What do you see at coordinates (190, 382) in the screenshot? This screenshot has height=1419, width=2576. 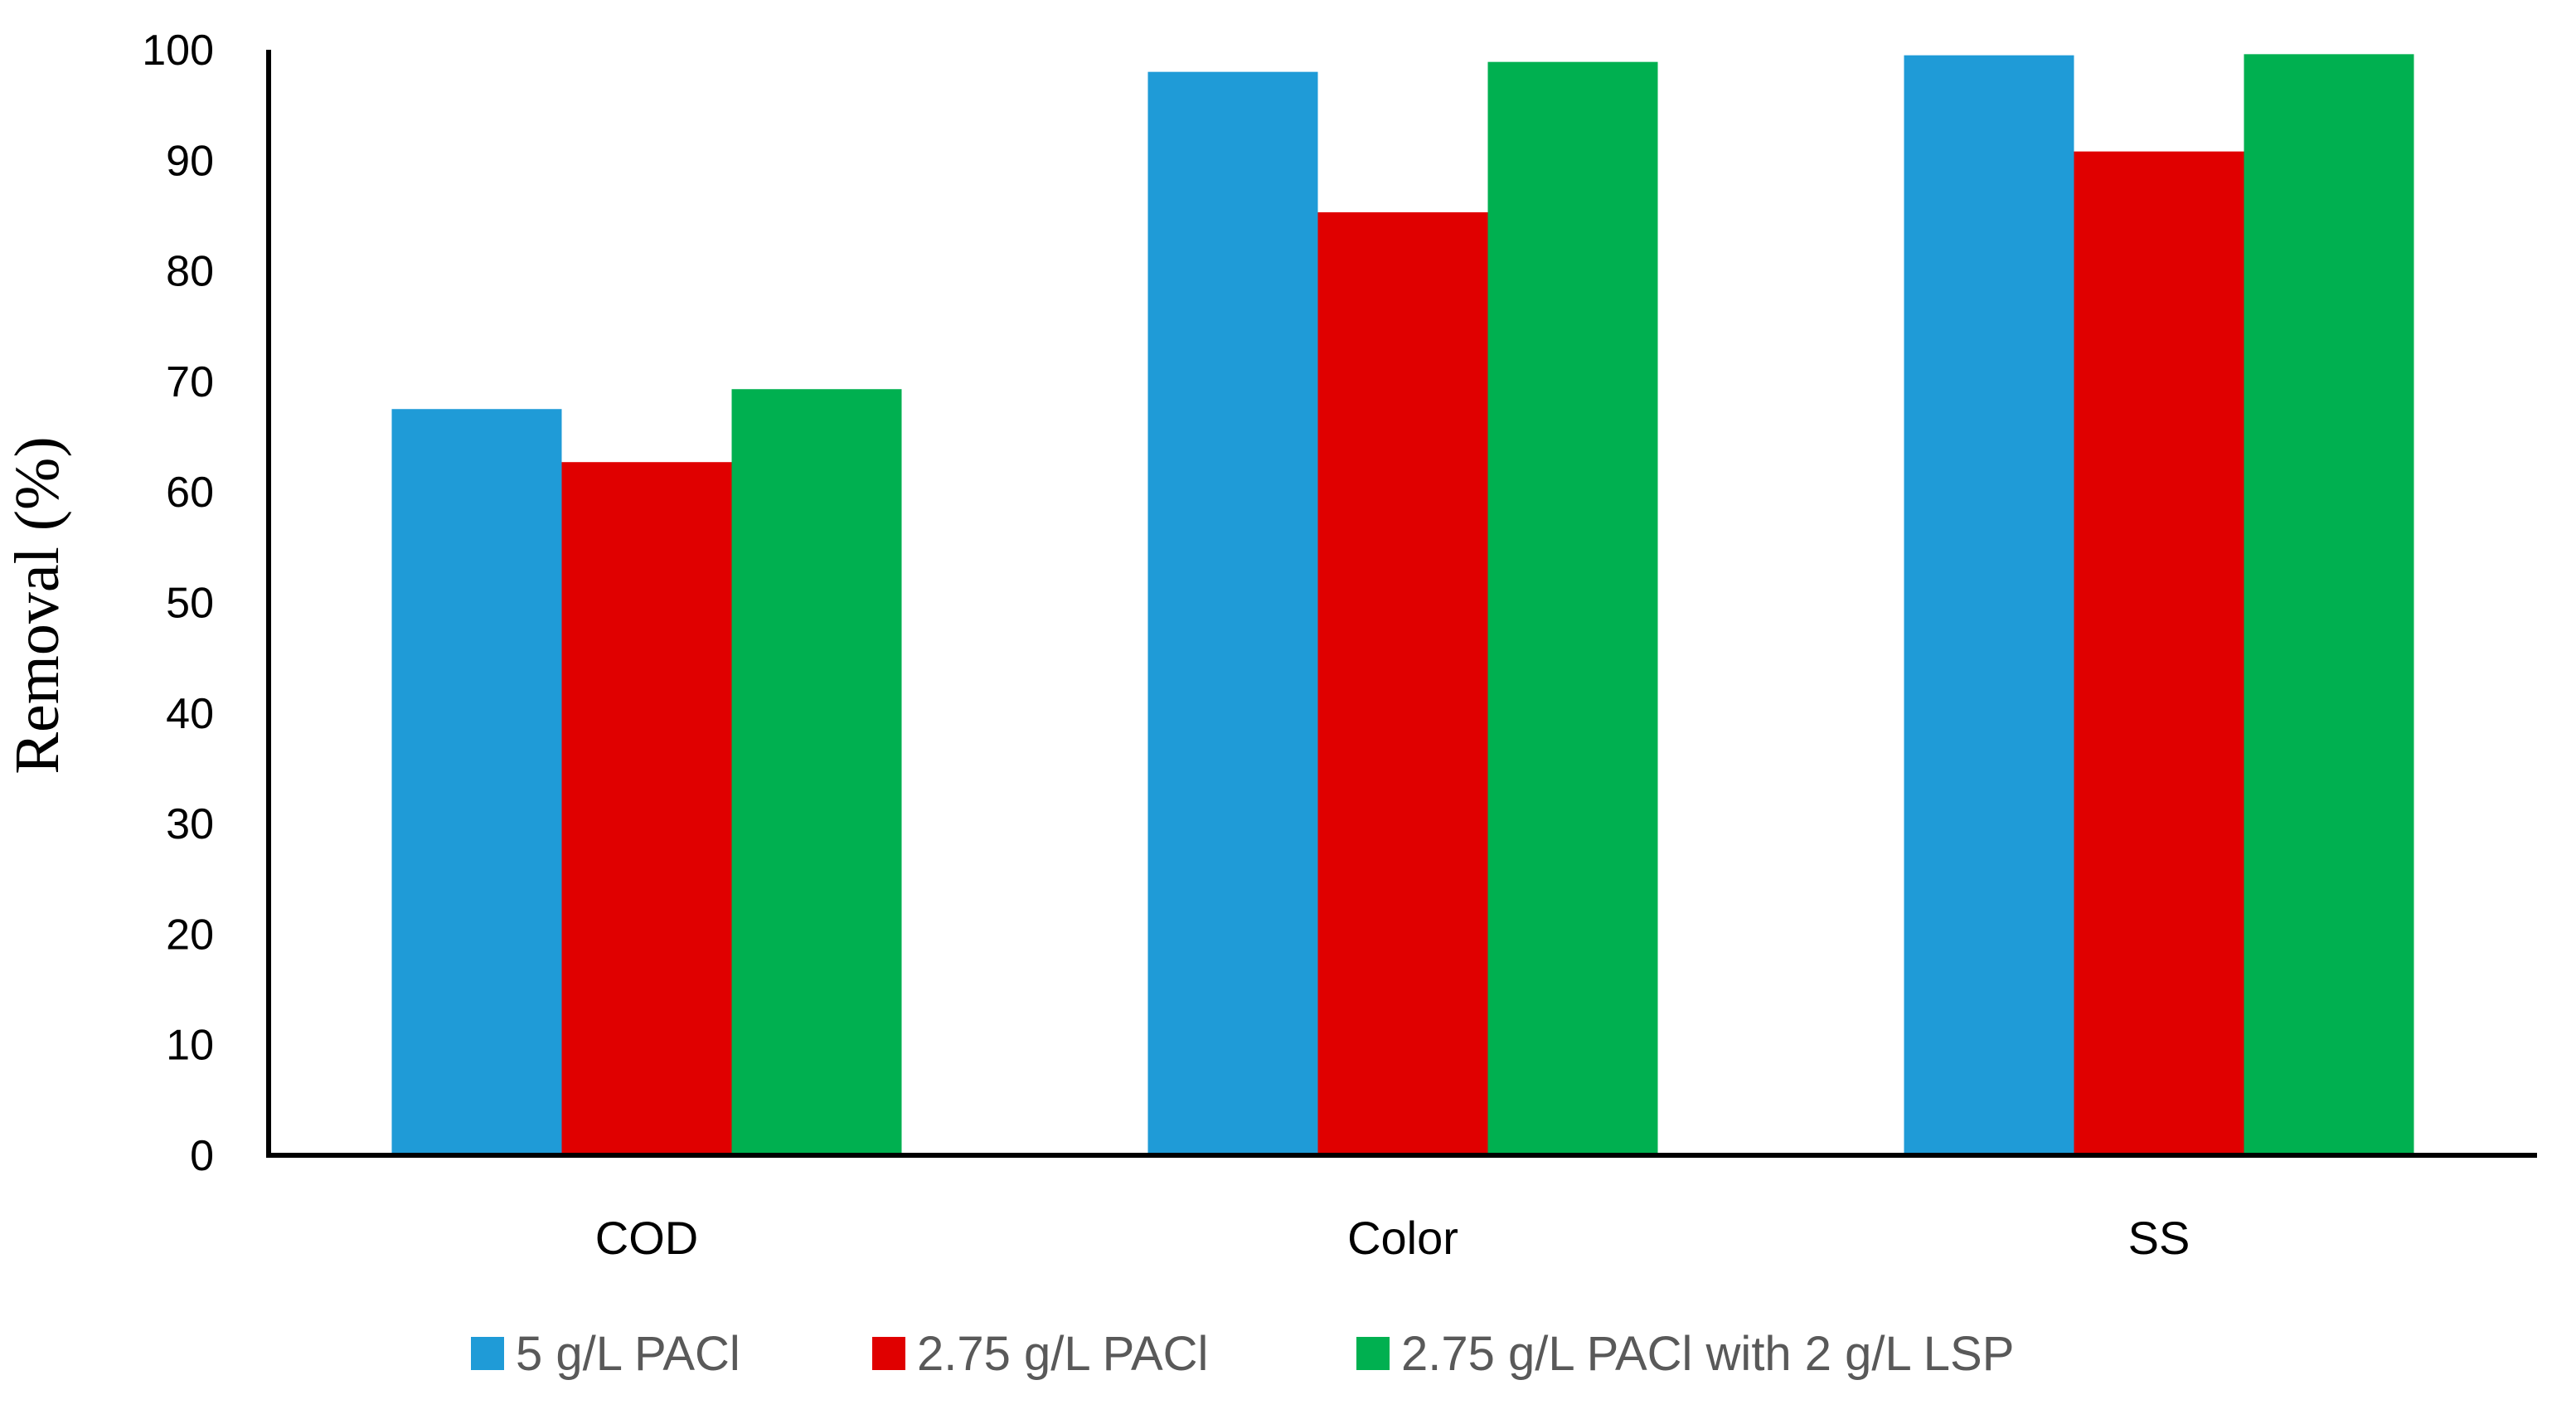 I see `y-tick-label: 70` at bounding box center [190, 382].